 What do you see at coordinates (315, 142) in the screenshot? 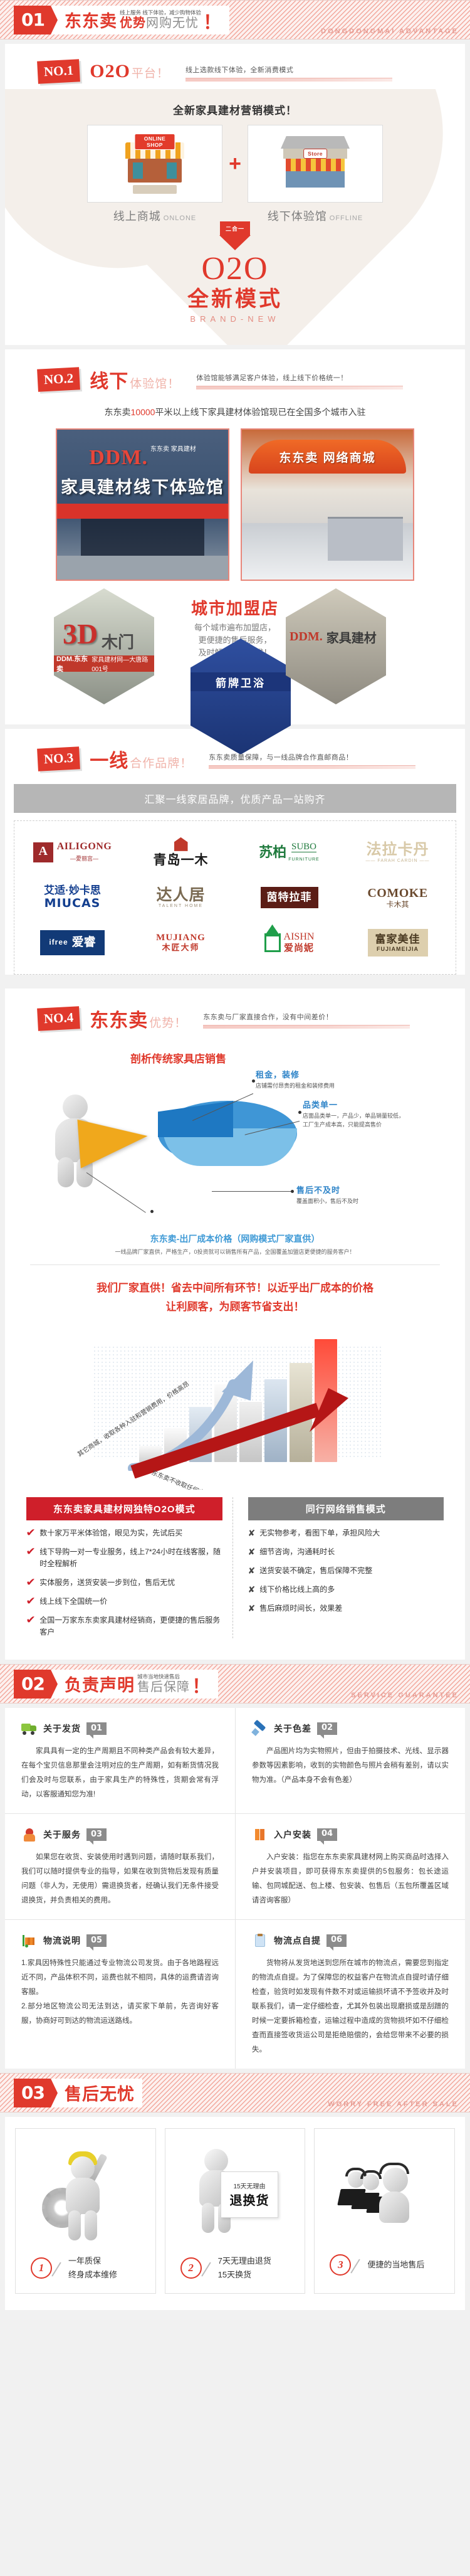
I see `store-roof-shape` at bounding box center [315, 142].